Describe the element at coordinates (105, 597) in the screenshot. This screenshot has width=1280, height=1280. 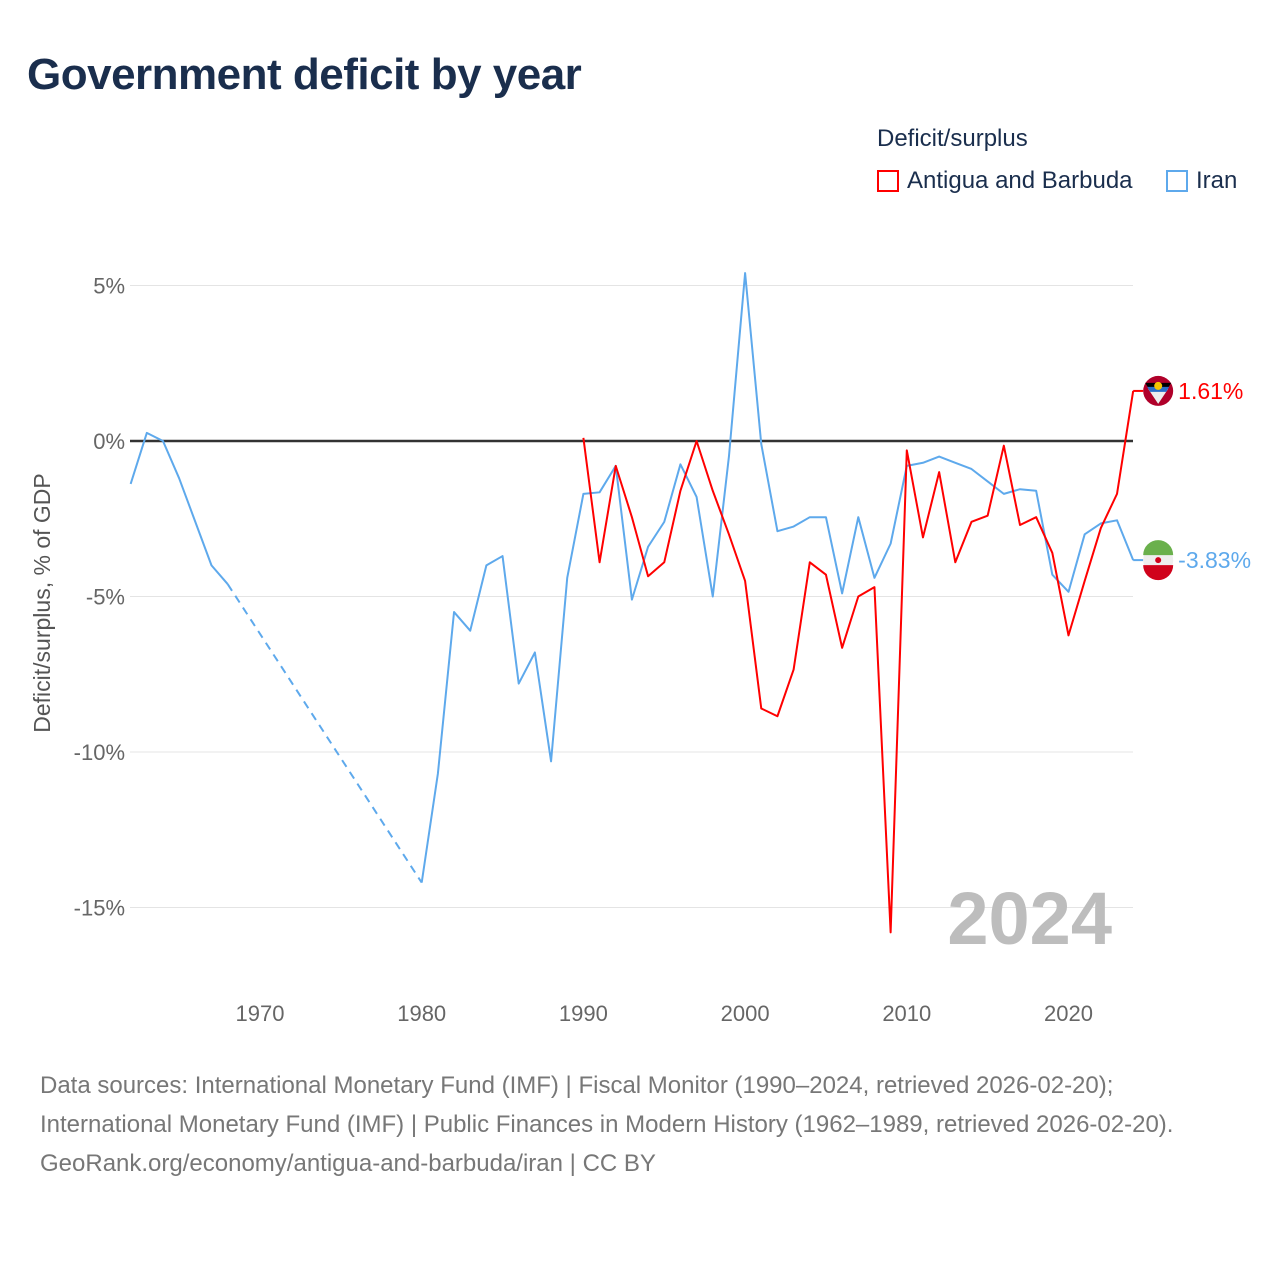
I see `y-tick-label: -5%` at that location.